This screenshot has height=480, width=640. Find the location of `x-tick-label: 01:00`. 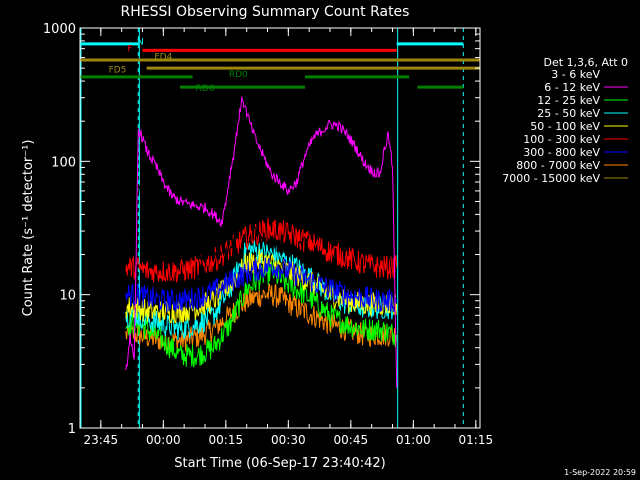

x-tick-label: 01:00 is located at coordinates (413, 440).